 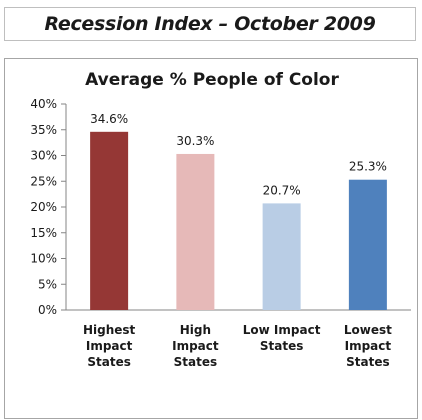 I want to click on y-tick-label: 10%, so click(x=43, y=259).